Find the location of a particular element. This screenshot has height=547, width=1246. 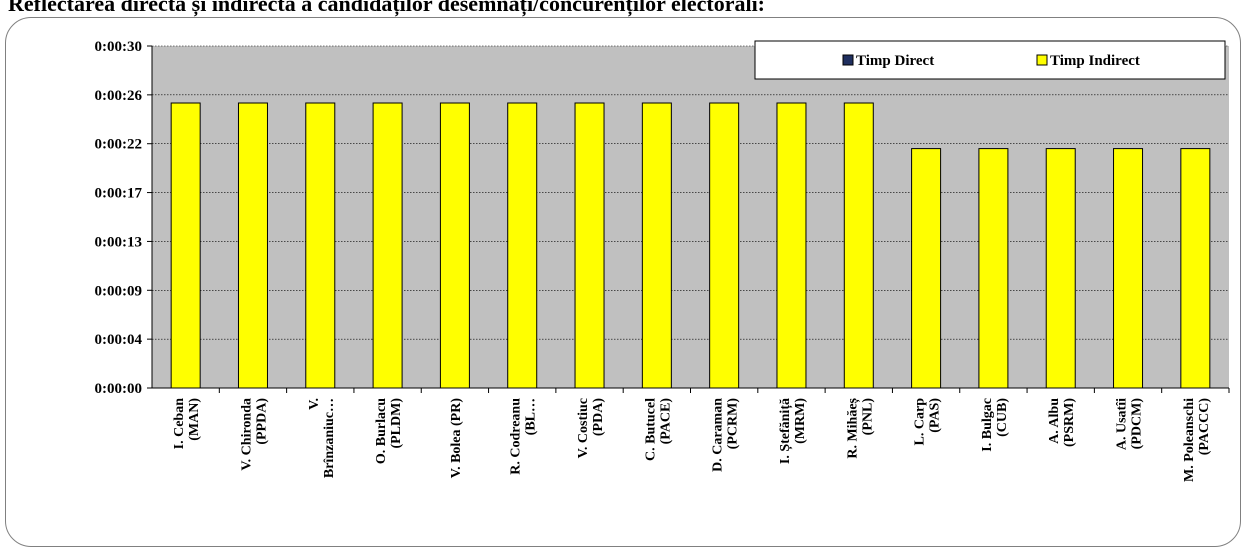

legend-label: Timp Direct is located at coordinates (895, 61).